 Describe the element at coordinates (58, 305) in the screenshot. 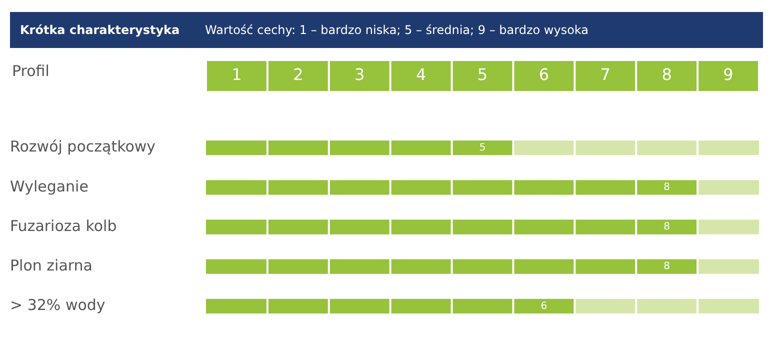

I see `y-tick-label: > 32% wody` at that location.